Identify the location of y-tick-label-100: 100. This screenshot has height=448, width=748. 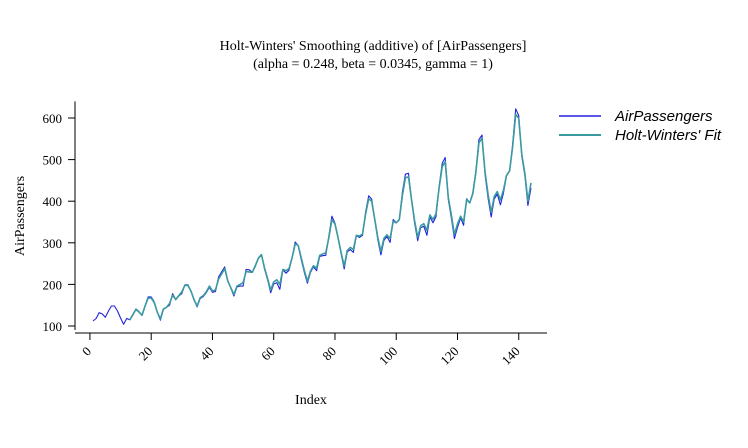
(53, 326).